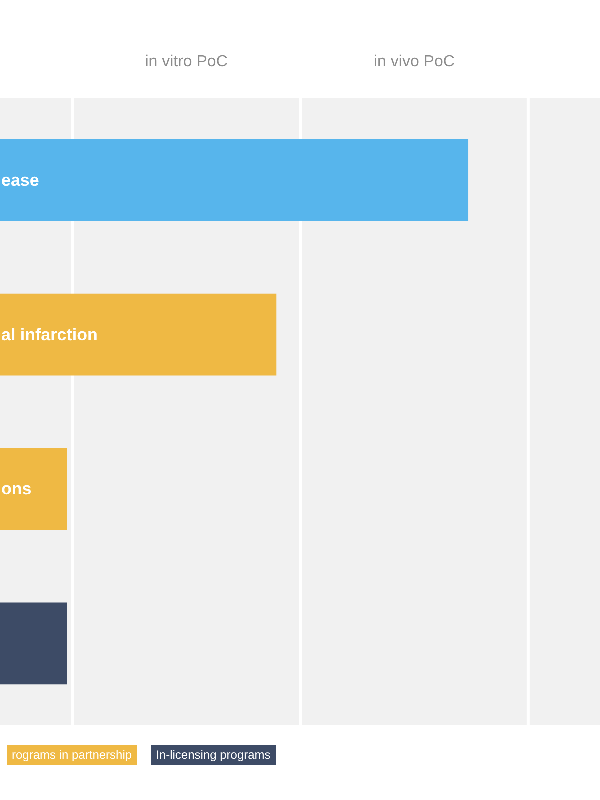 The width and height of the screenshot is (600, 800). I want to click on y-tick-label: ease, so click(21, 180).